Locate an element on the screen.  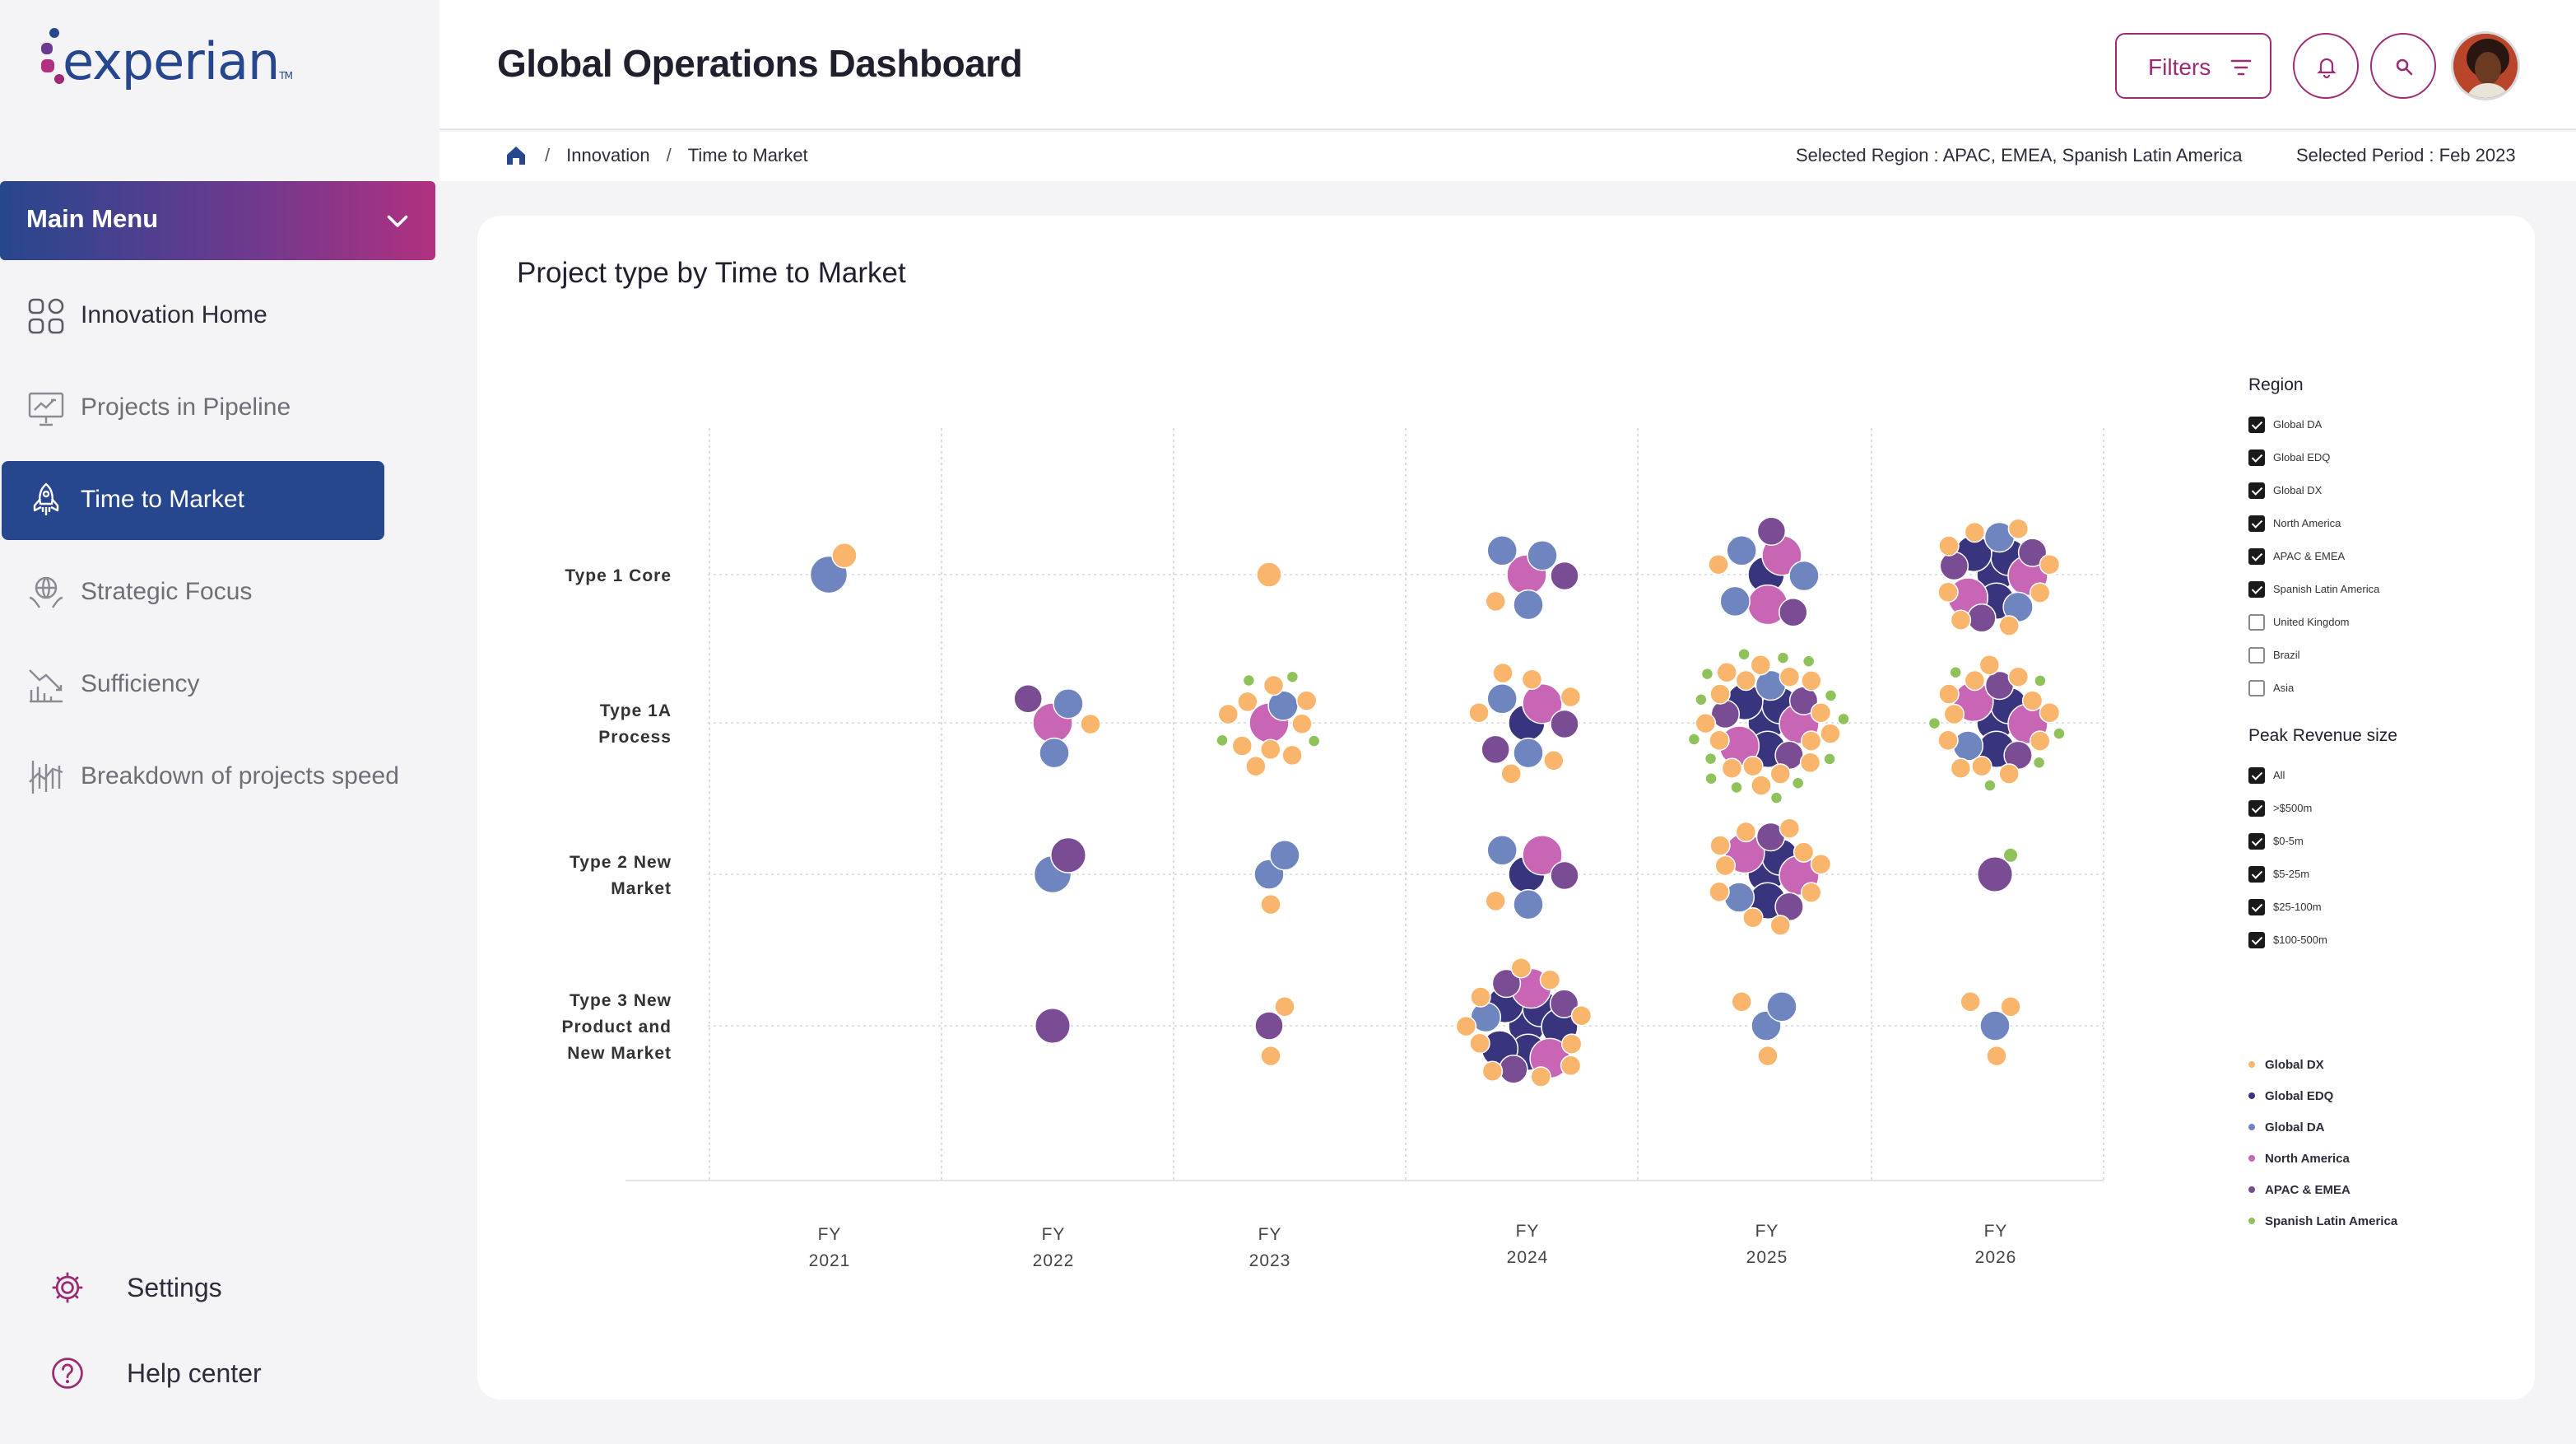
rocket-icon is located at coordinates (46, 498).